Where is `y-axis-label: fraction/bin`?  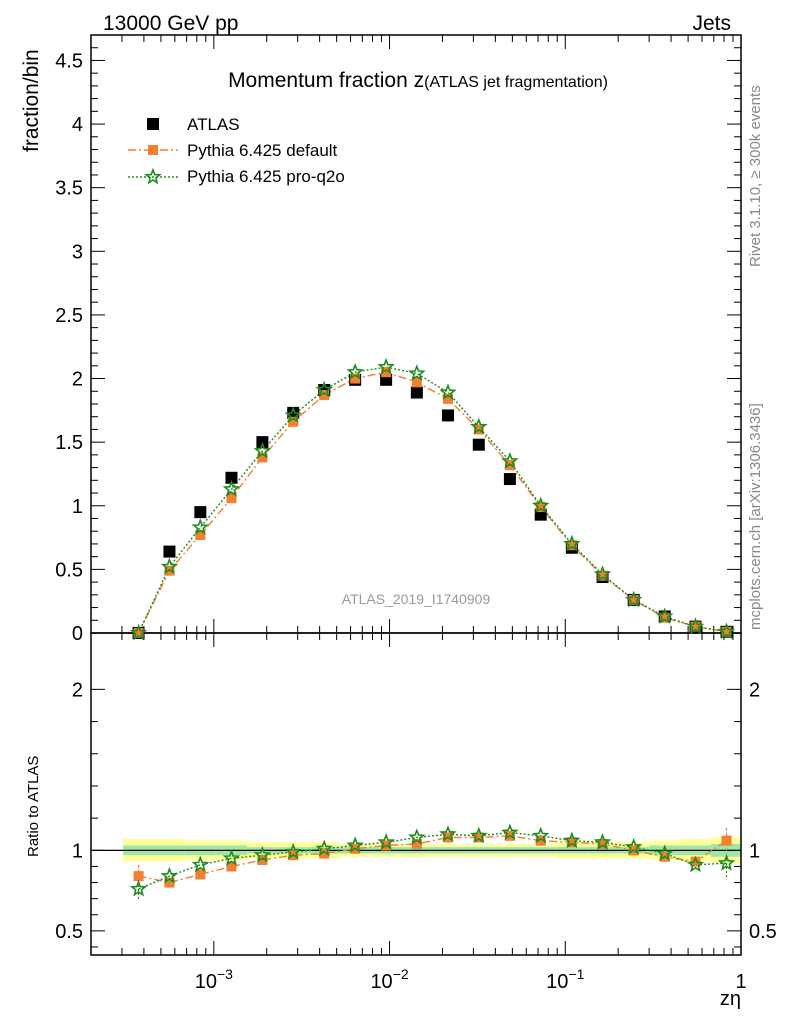 y-axis-label: fraction/bin is located at coordinates (31, 100).